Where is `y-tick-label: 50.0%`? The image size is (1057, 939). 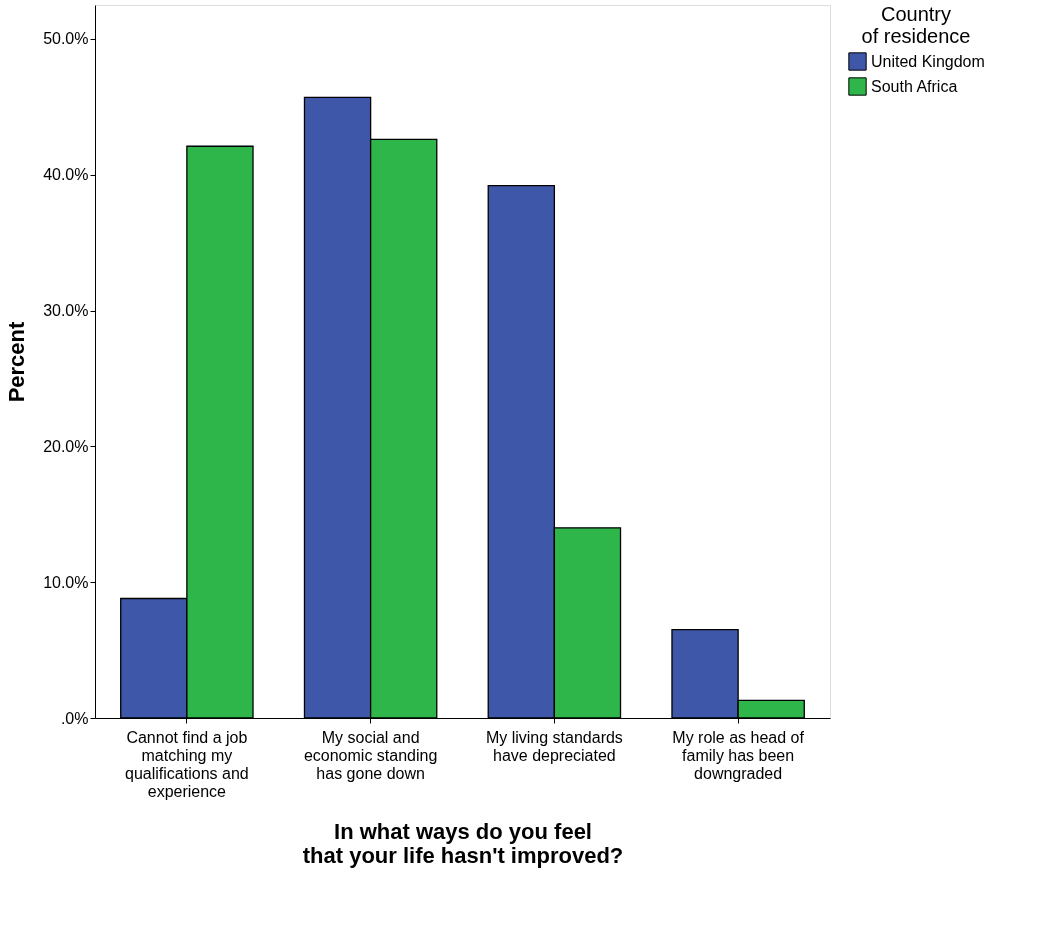 y-tick-label: 50.0% is located at coordinates (66, 39).